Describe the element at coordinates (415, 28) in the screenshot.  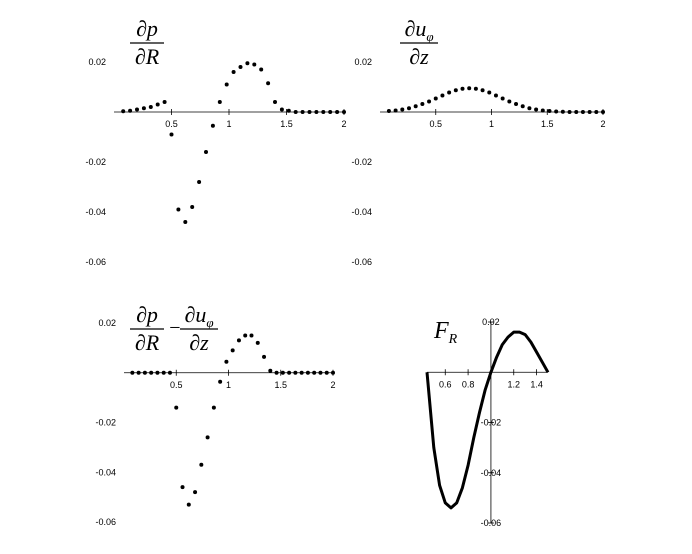
I see `numerator-text: ∂u` at that location.